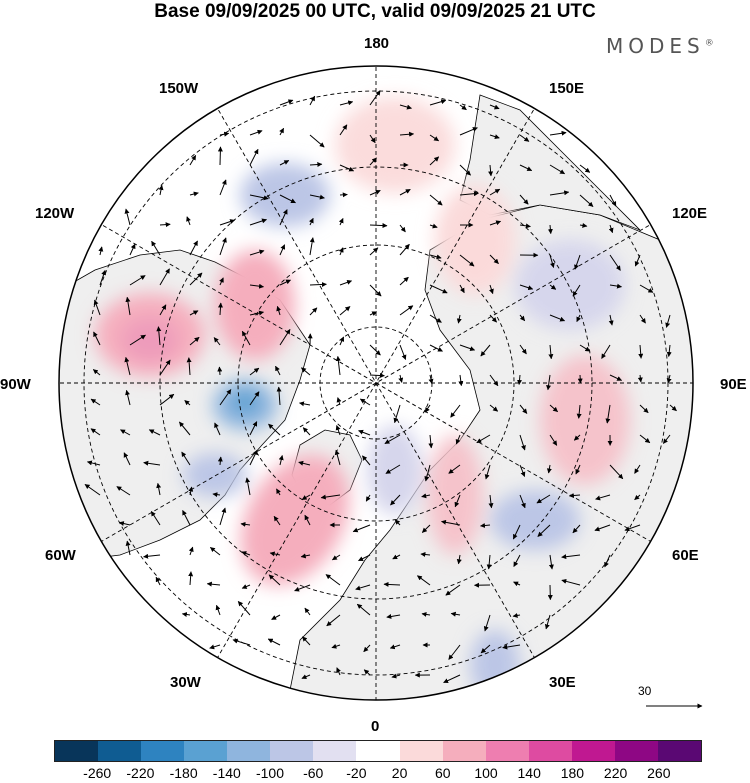 This screenshot has height=783, width=750. Describe the element at coordinates (495, 665) in the screenshot. I see `anomaly-negative-med` at that location.